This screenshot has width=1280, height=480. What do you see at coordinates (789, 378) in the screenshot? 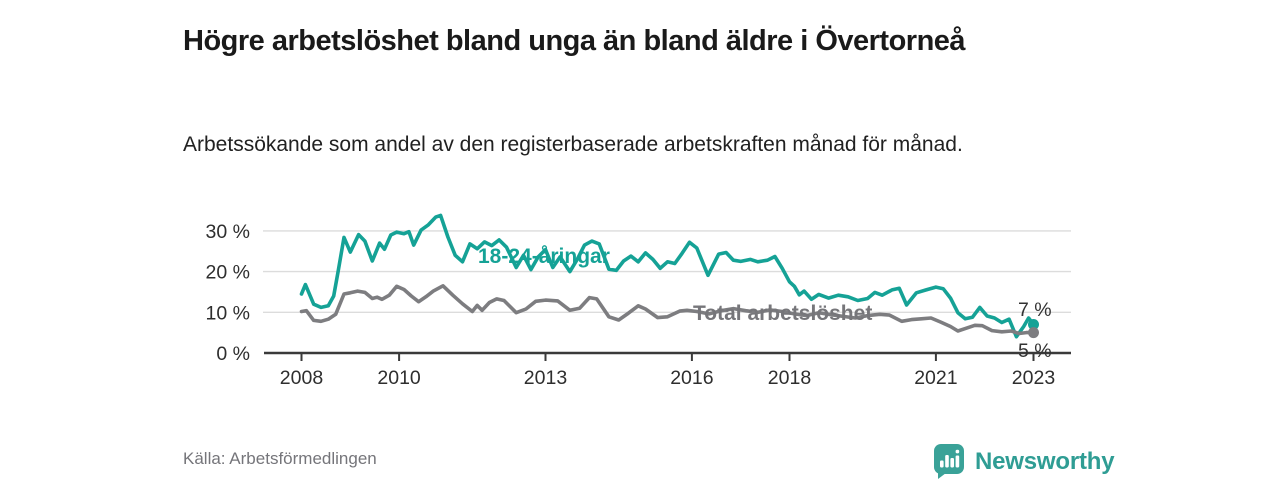
I see `x-axis-tick-label: 2018` at bounding box center [789, 378].